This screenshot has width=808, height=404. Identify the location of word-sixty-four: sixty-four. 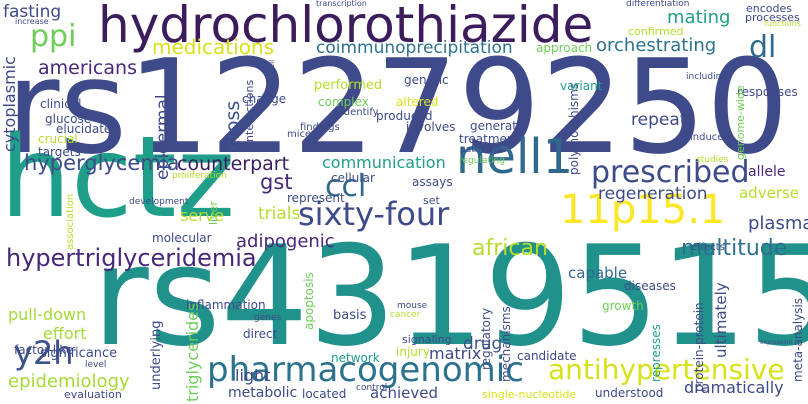
(374, 214).